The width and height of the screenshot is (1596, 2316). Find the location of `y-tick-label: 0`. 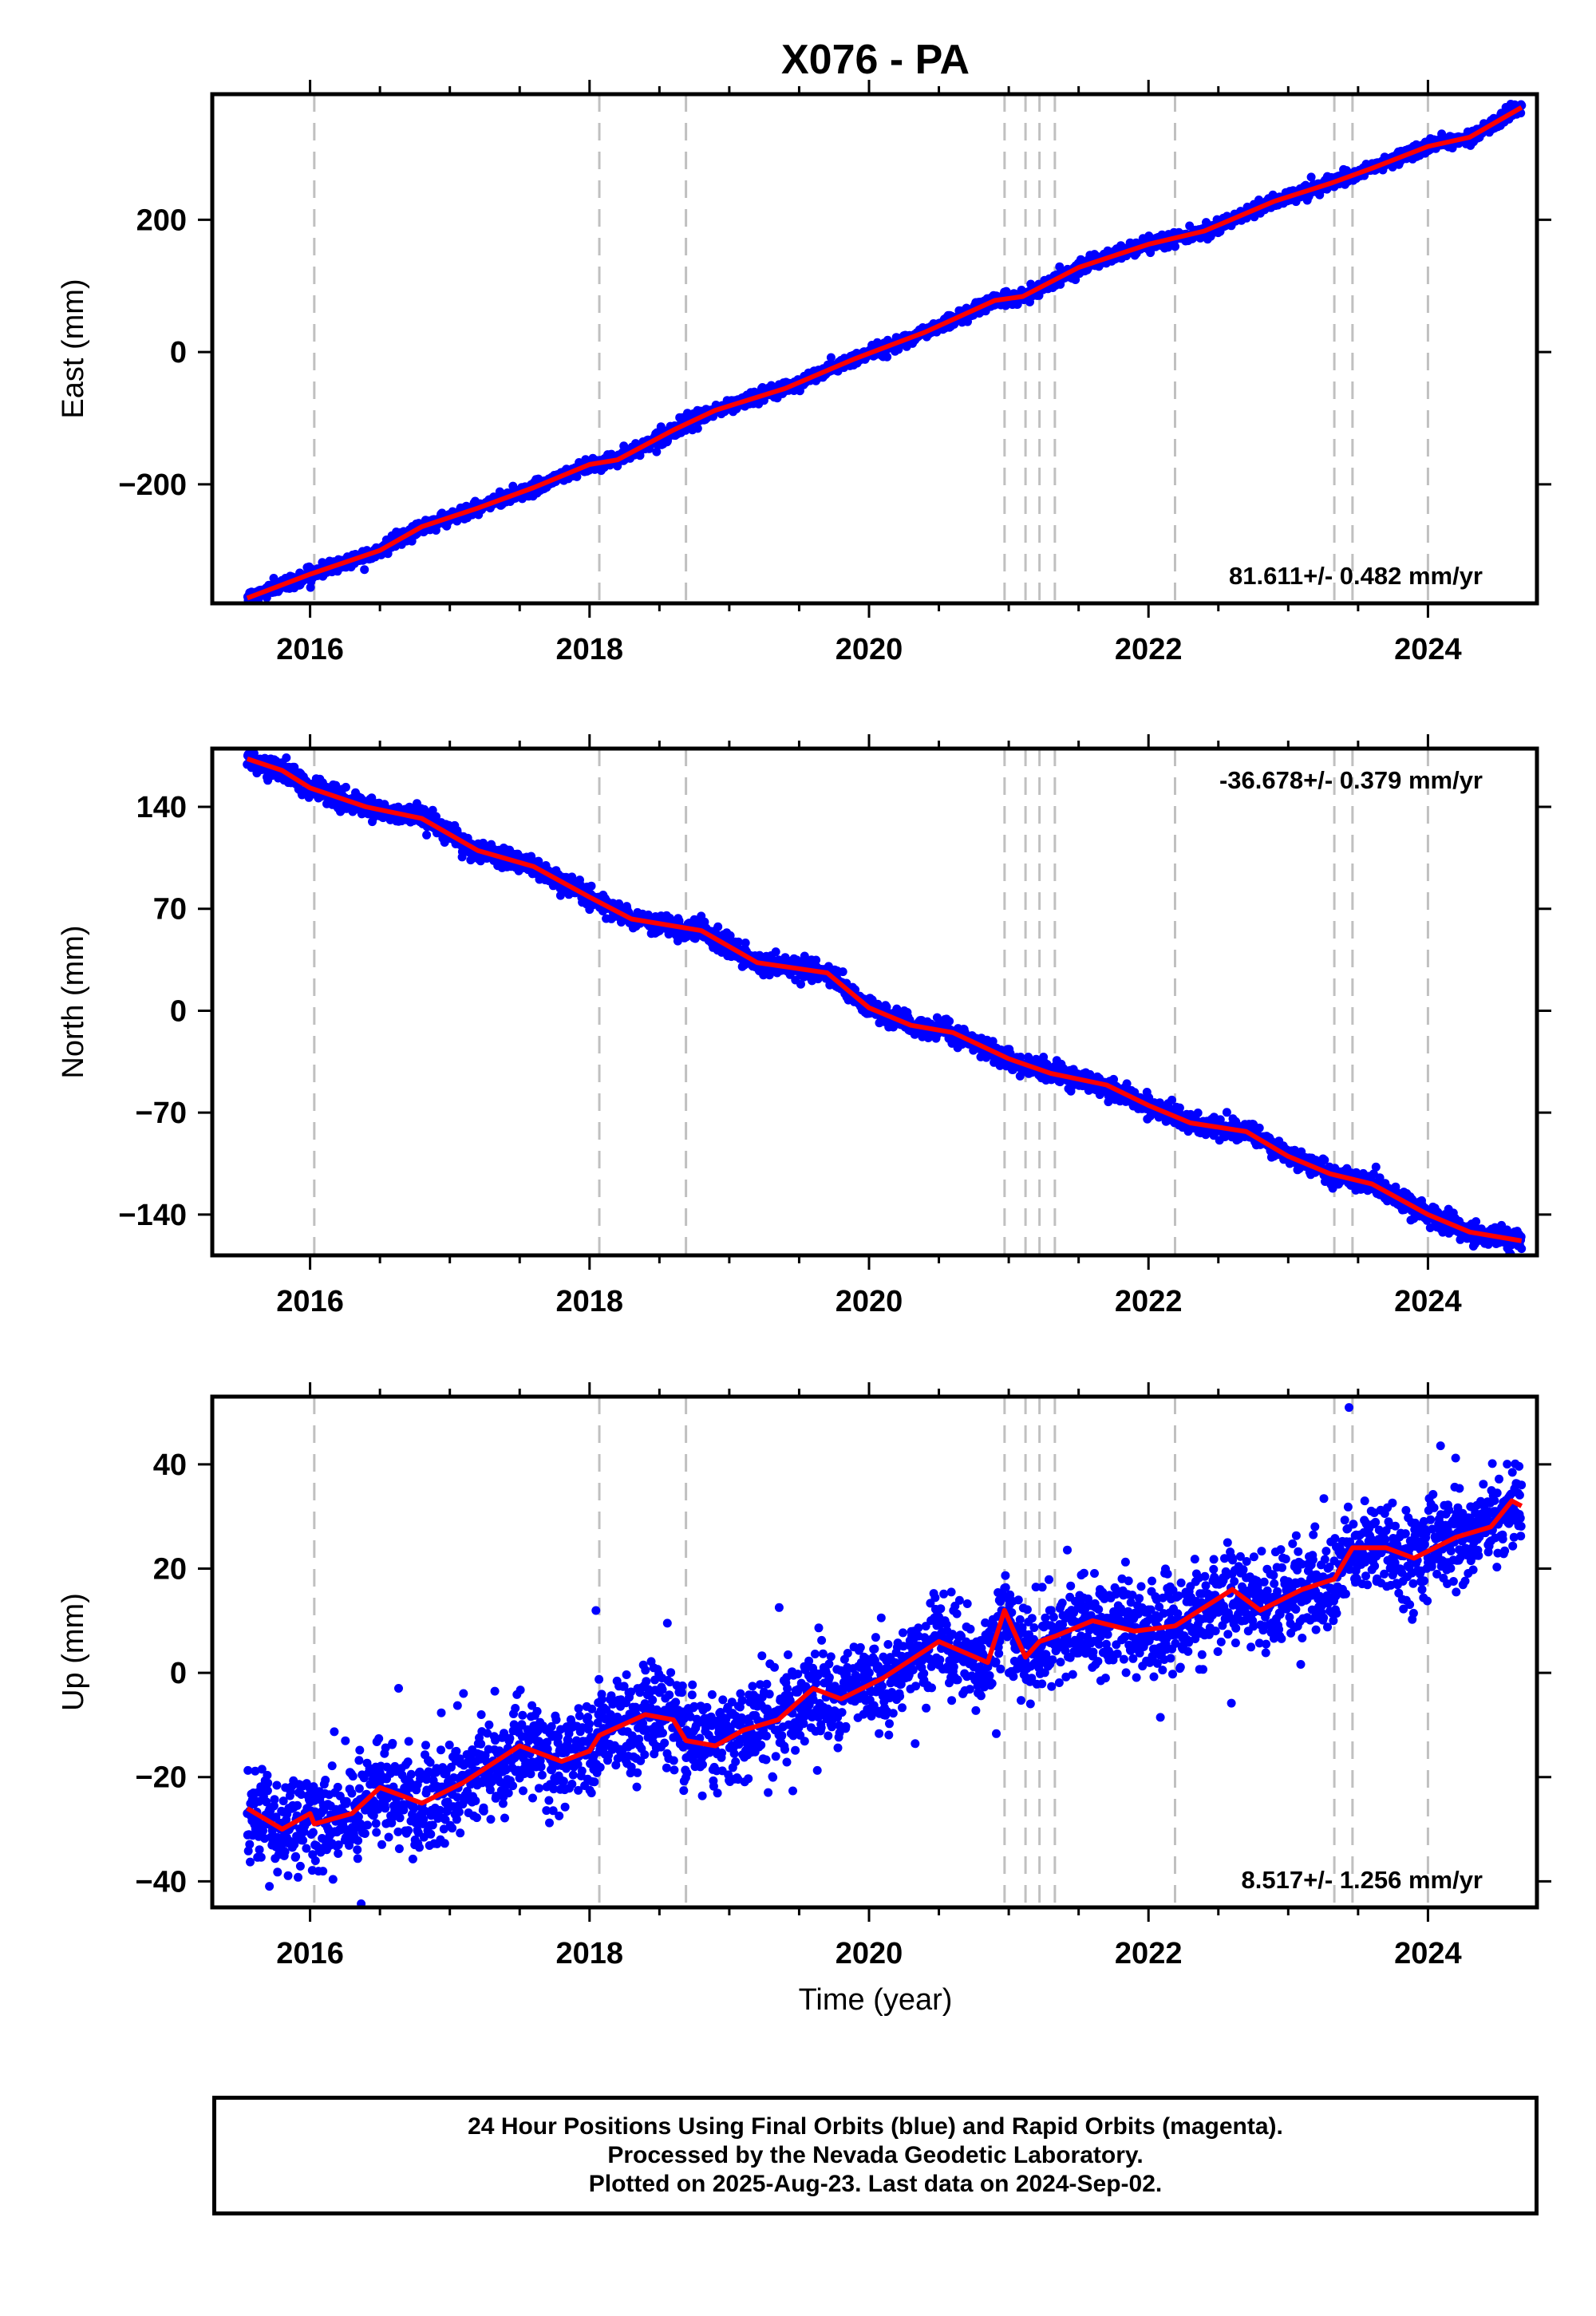

y-tick-label: 0 is located at coordinates (178, 353).